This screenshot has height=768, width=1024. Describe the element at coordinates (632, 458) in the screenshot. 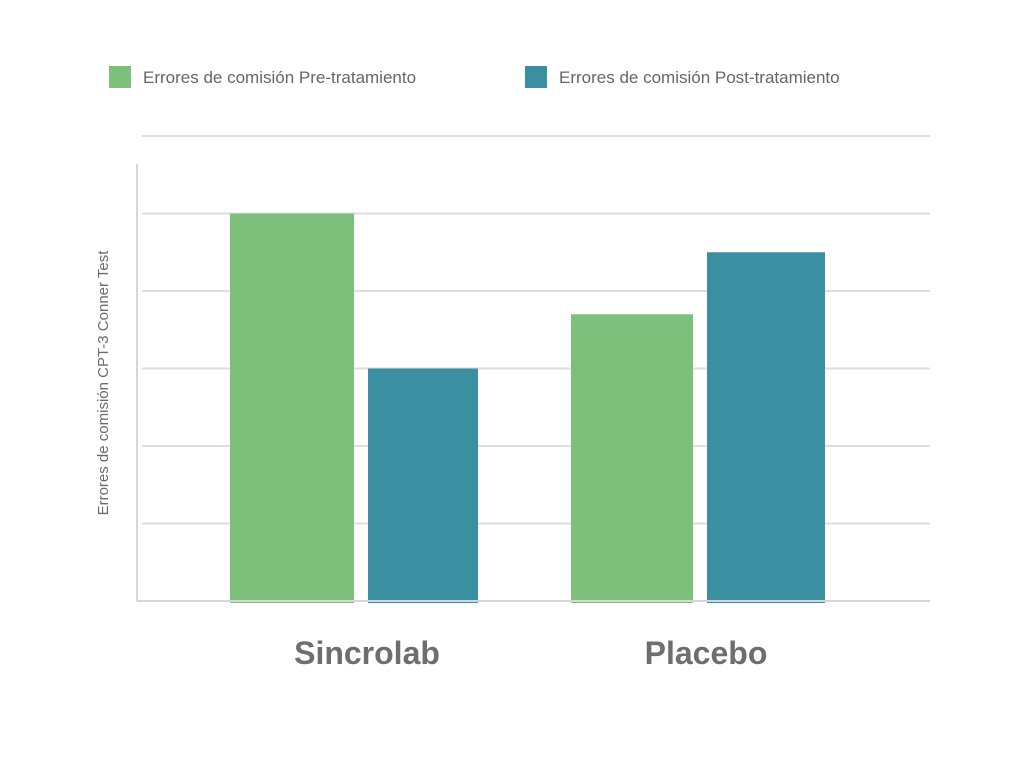

I see `bar-placebo-pre` at that location.